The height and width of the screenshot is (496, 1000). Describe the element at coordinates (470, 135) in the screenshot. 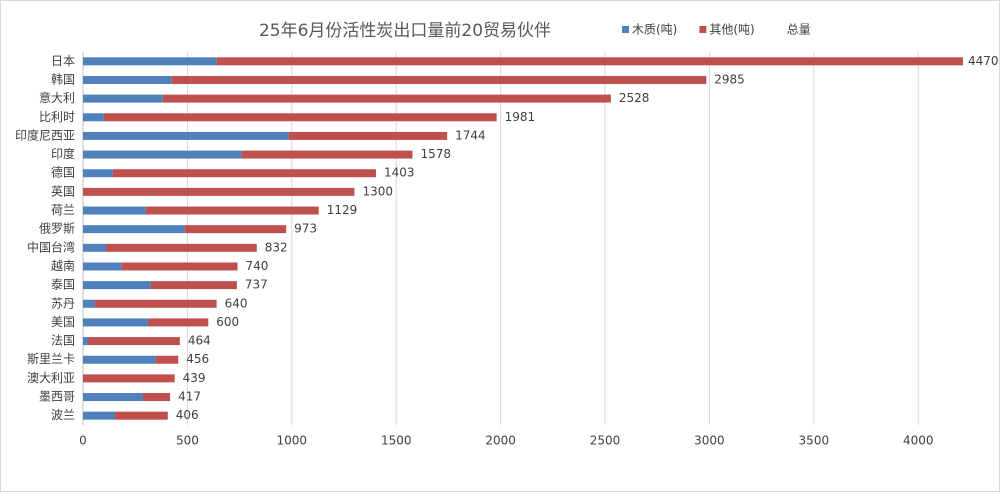

I see `data-label: 1744` at that location.